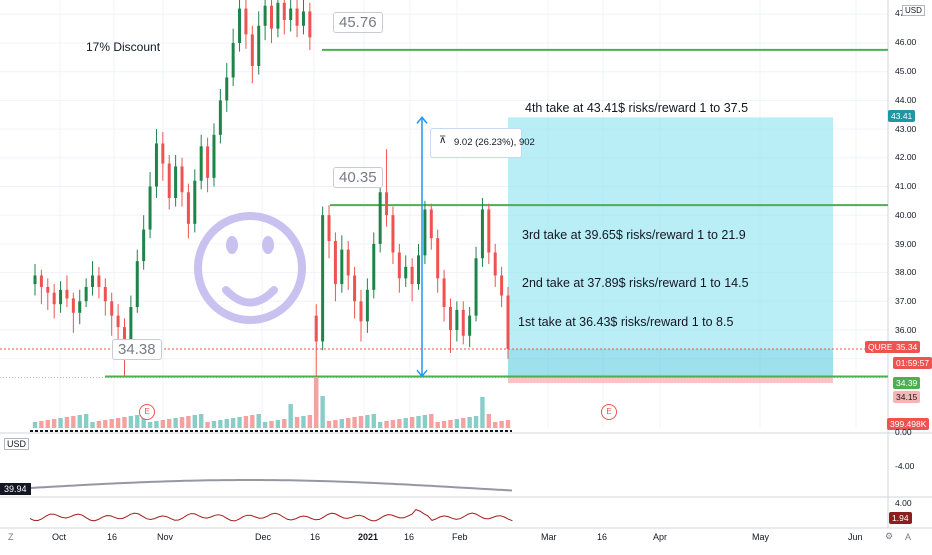 This screenshot has width=932, height=555. What do you see at coordinates (358, 177) in the screenshot?
I see `price-label-mid: 40.35` at bounding box center [358, 177].